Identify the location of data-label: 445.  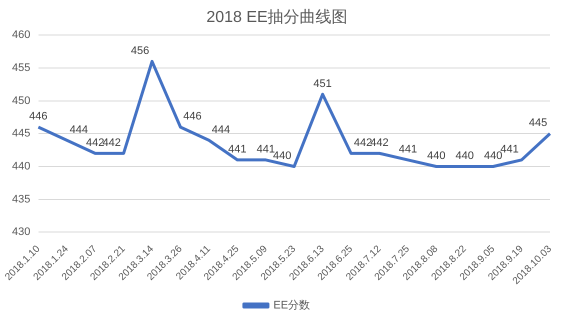
(538, 123).